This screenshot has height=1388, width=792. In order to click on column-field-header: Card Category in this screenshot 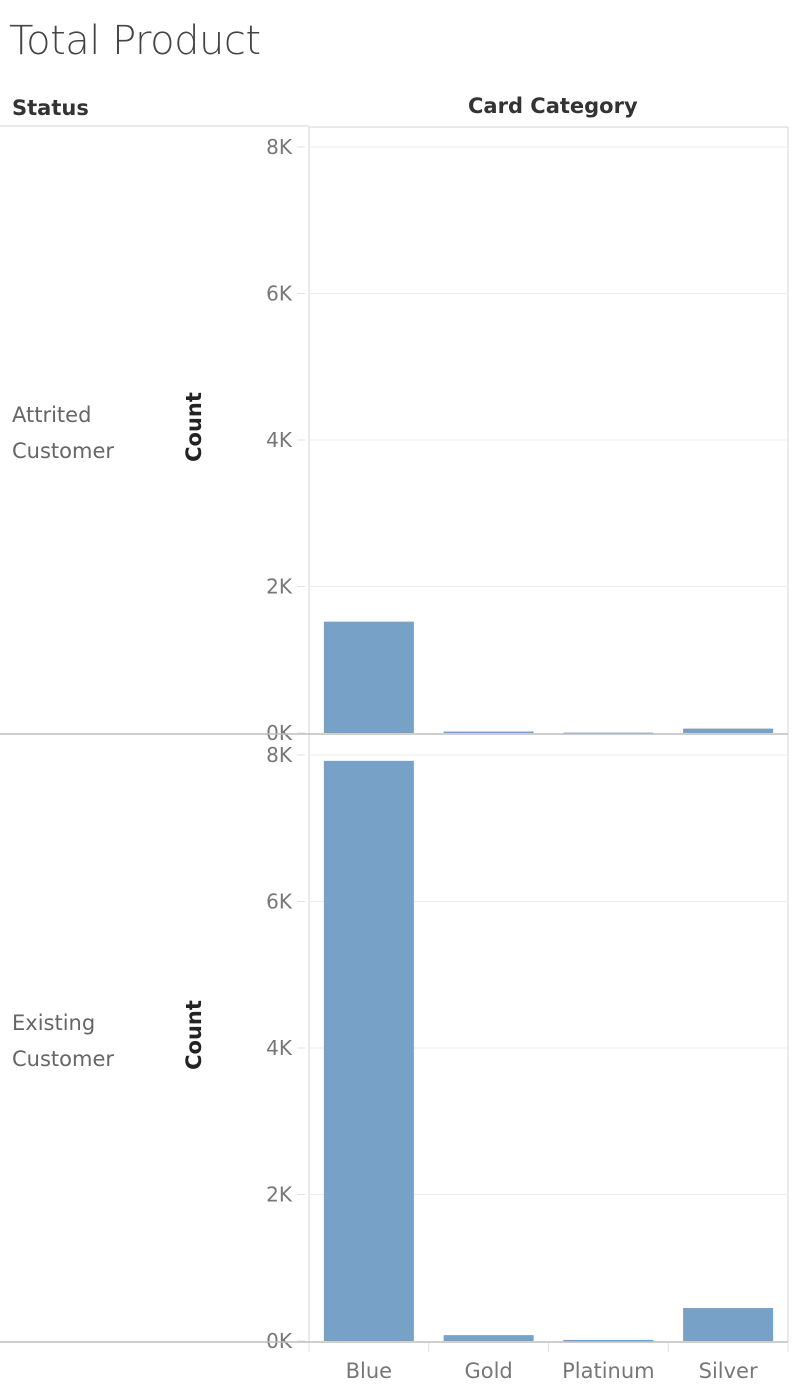, I will do `click(553, 106)`.